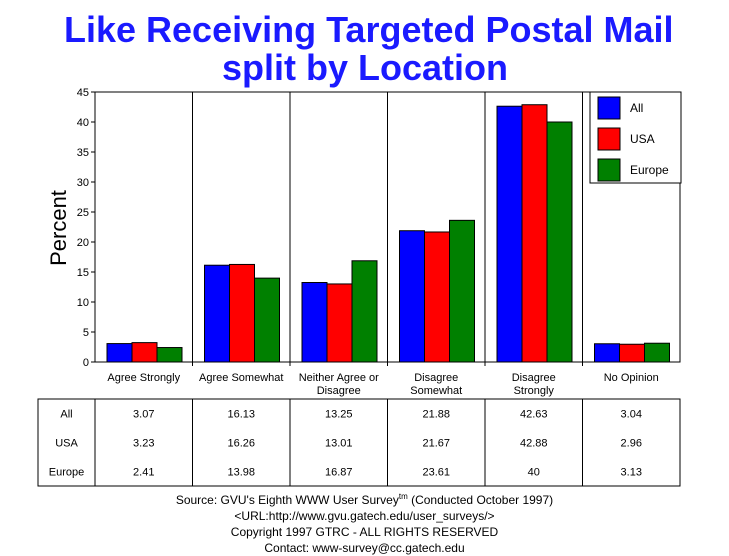  I want to click on table-cell: 3.13, so click(631, 473).